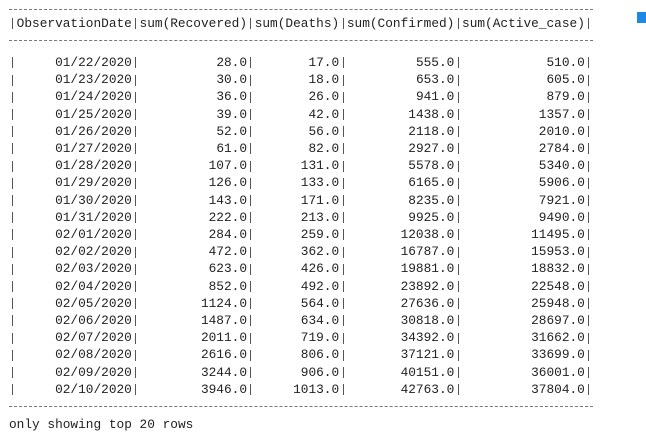 This screenshot has width=646, height=440. Describe the element at coordinates (320, 217) in the screenshot. I see `cell: 213.0` at that location.